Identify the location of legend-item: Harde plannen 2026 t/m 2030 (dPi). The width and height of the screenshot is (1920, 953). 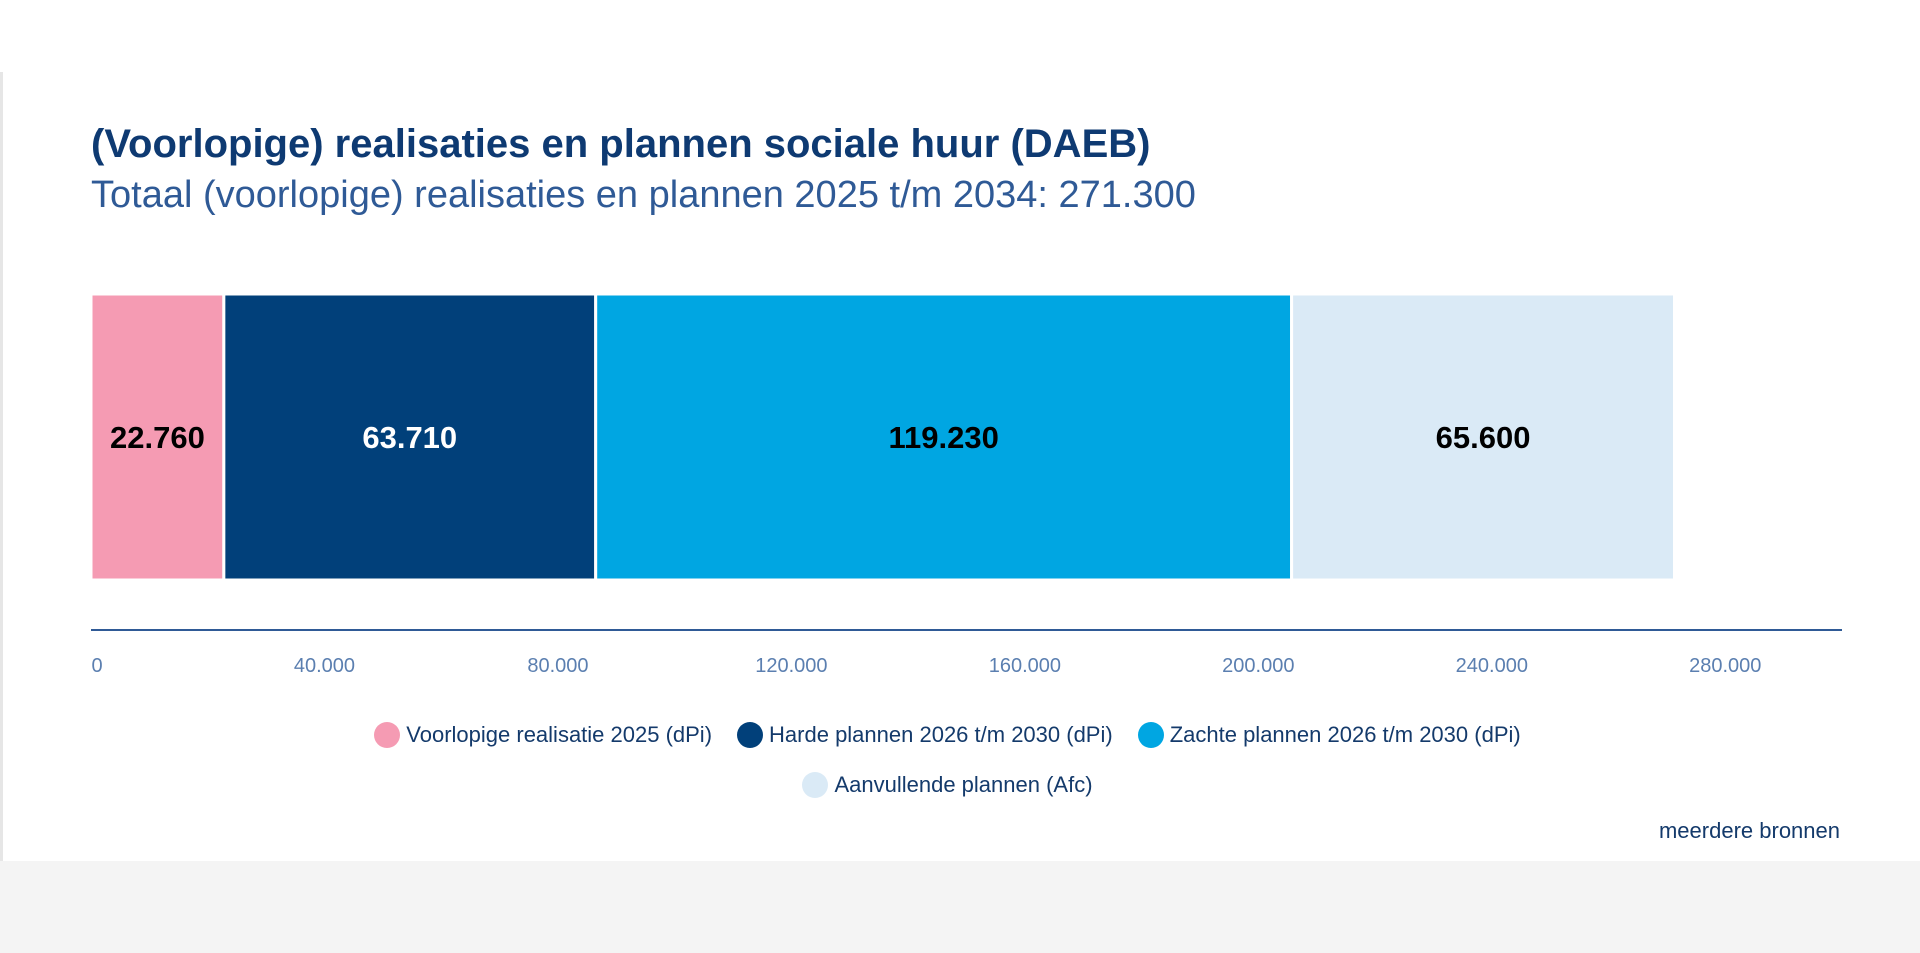
(925, 735).